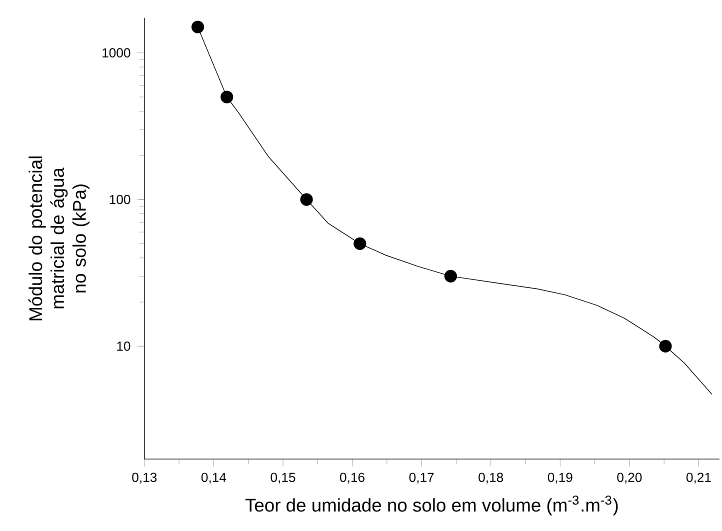 Image resolution: width=722 pixels, height=531 pixels. What do you see at coordinates (144, 478) in the screenshot?
I see `x-tick-label: 0,13` at bounding box center [144, 478].